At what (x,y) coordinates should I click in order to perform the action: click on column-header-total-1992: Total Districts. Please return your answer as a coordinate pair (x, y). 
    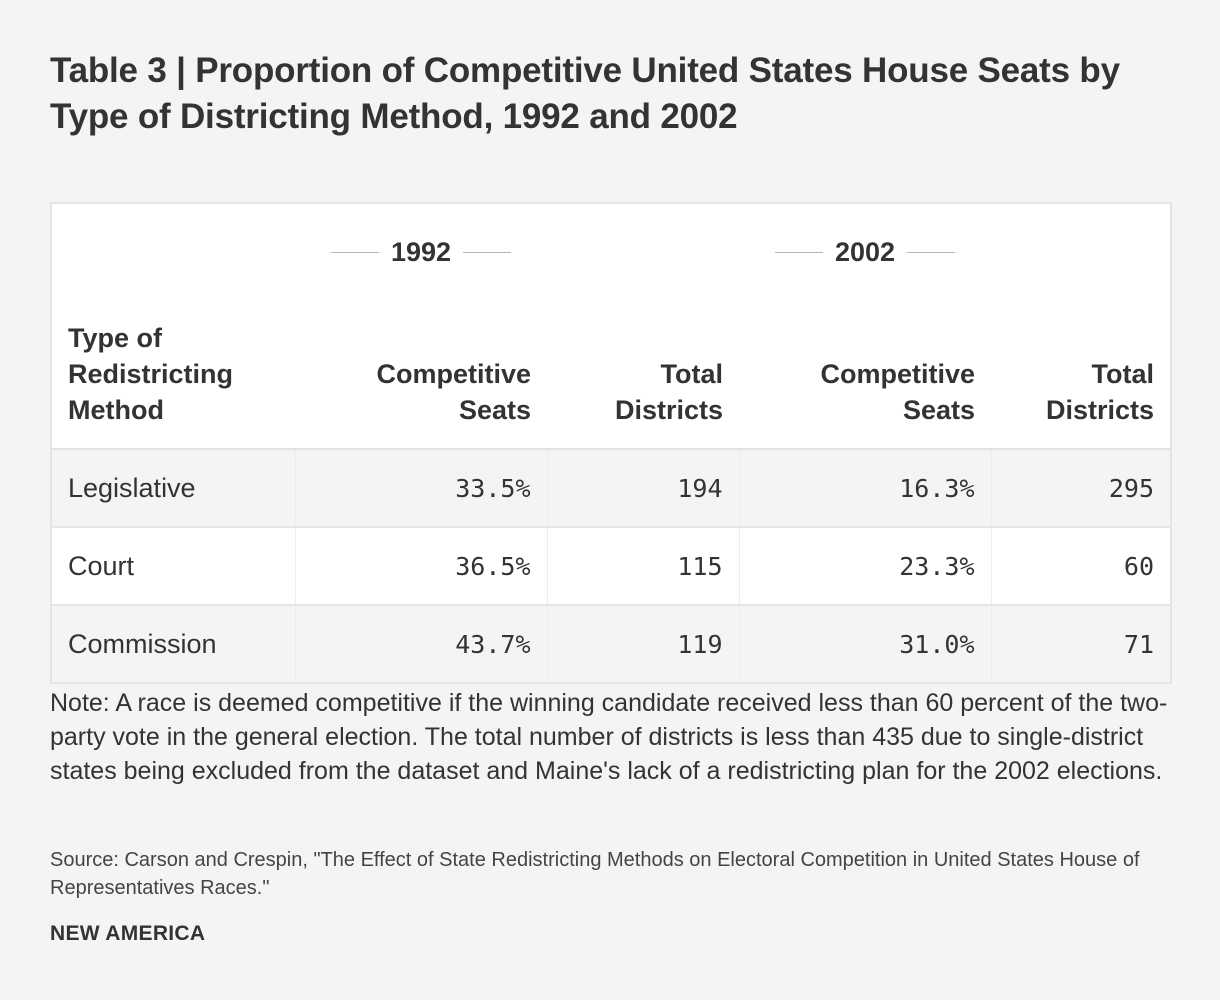
    Looking at the image, I should click on (668, 392).